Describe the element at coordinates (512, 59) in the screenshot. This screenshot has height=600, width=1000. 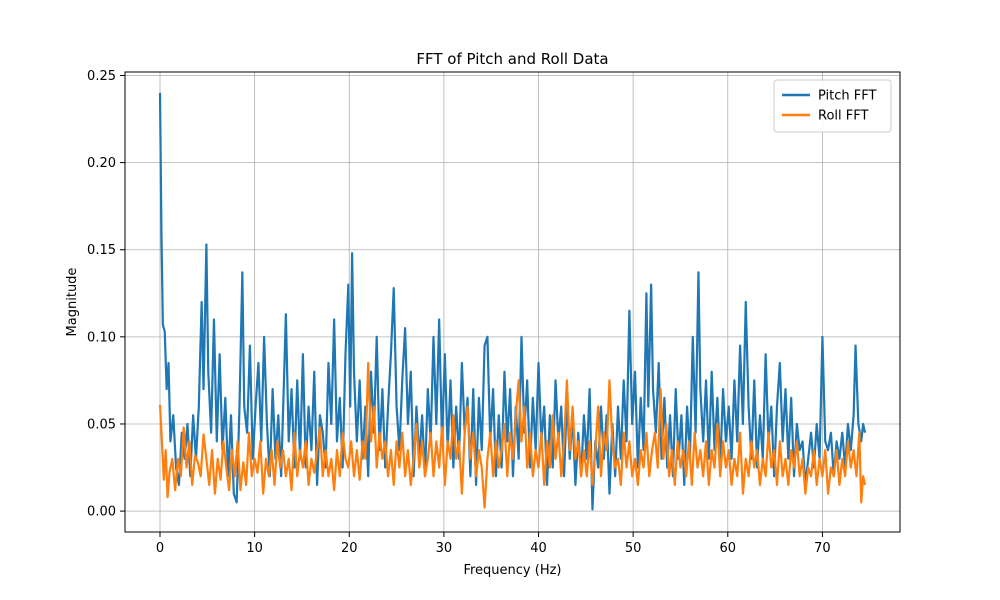
I see `chart-title: FFT of Pitch and Roll Data` at that location.